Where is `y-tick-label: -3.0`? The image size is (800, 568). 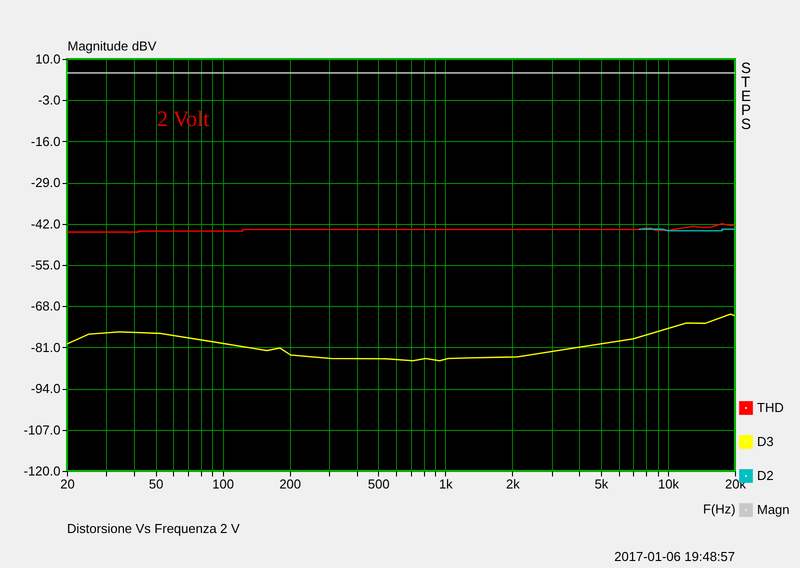
y-tick-label: -3.0 is located at coordinates (49, 100).